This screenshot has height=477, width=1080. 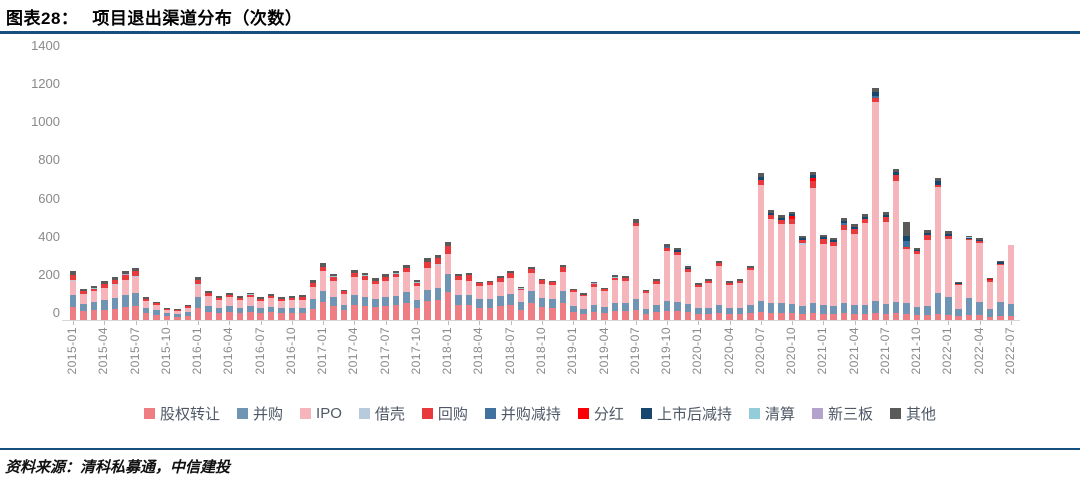 I want to click on legend-item-neeq: 新三板, so click(x=842, y=413).